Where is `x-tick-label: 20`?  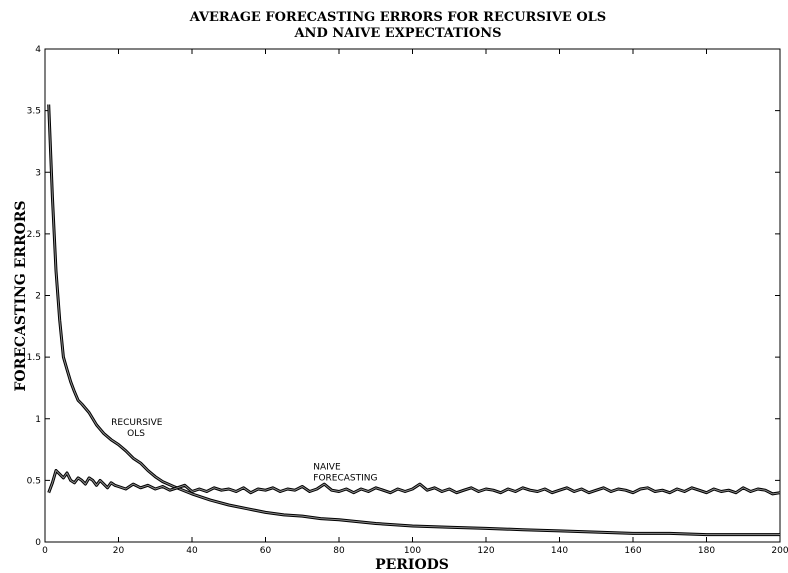 x-tick-label: 20 is located at coordinates (119, 551).